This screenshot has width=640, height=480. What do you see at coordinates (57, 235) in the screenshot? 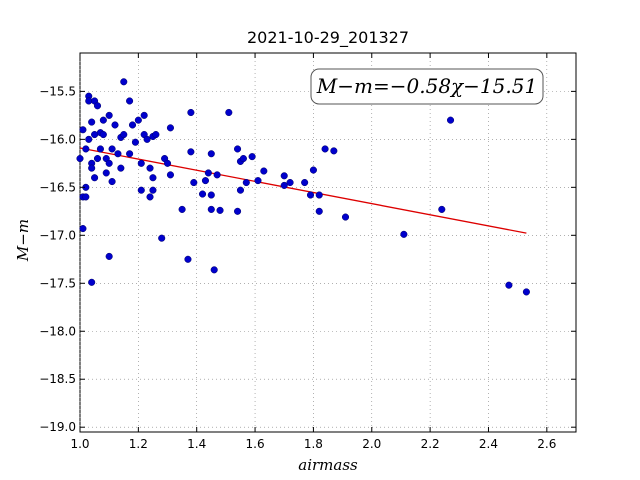
I see `y-tick-label: −17.0` at bounding box center [57, 235].